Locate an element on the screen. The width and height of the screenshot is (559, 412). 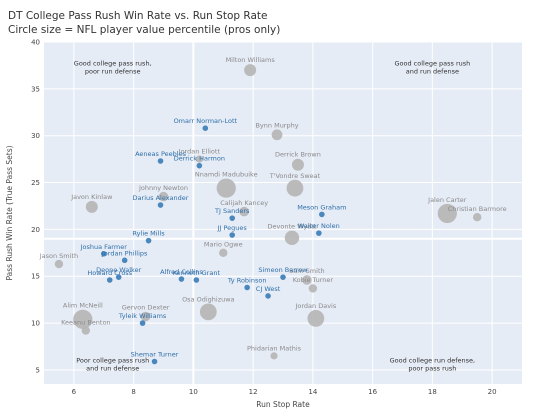
pro-player-label: Calijah Kancey is located at coordinates (244, 203).